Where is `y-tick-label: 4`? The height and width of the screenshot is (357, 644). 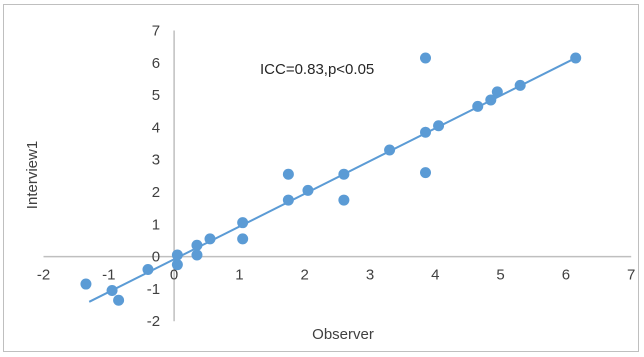
y-tick-label: 4 is located at coordinates (156, 127).